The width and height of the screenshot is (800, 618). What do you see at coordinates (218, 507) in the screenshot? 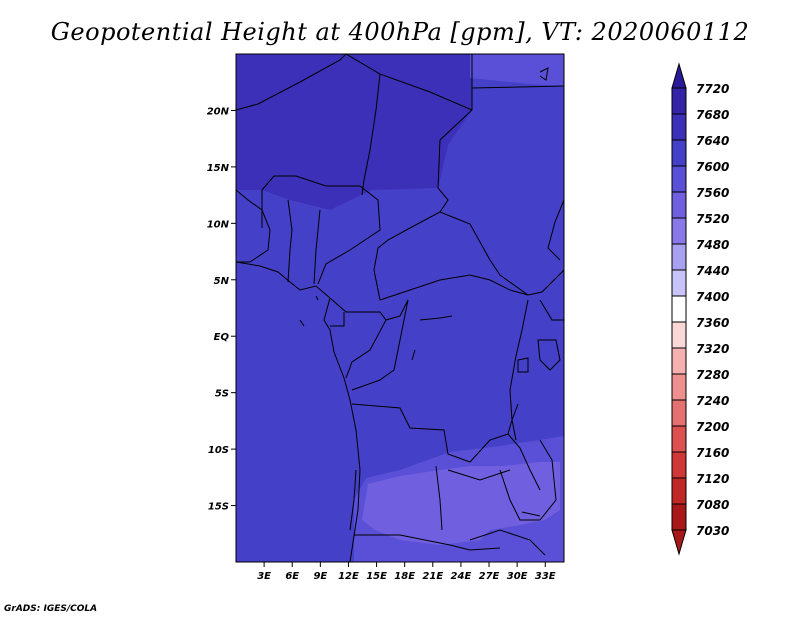
I see `lat-tick-label: 15S` at bounding box center [218, 507].